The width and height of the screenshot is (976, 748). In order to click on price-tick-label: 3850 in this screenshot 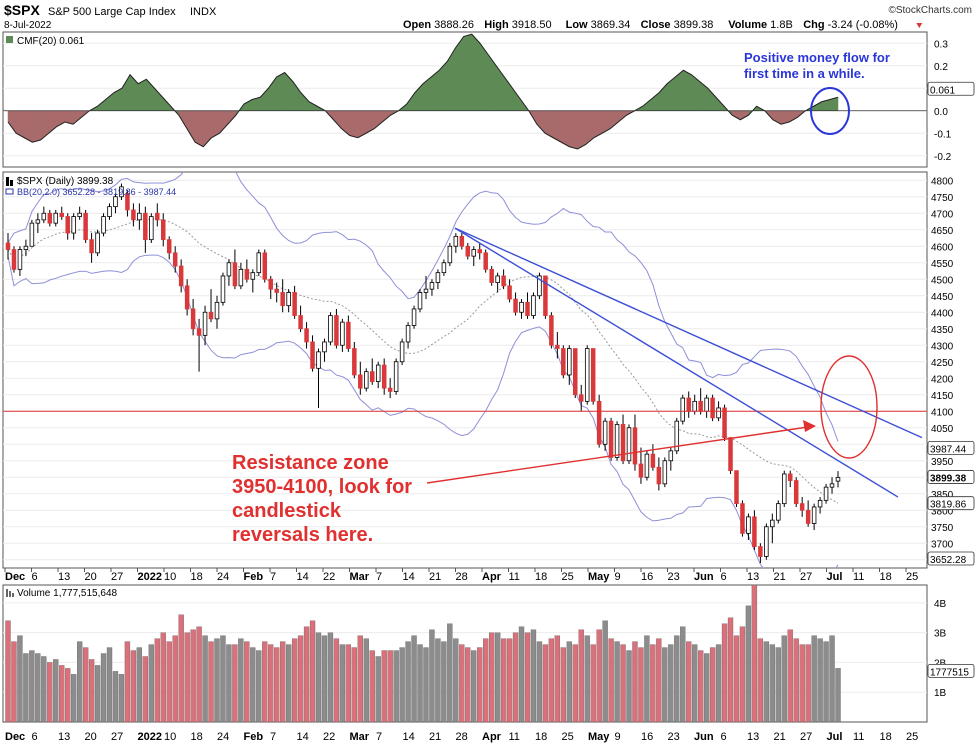, I will do `click(942, 495)`.